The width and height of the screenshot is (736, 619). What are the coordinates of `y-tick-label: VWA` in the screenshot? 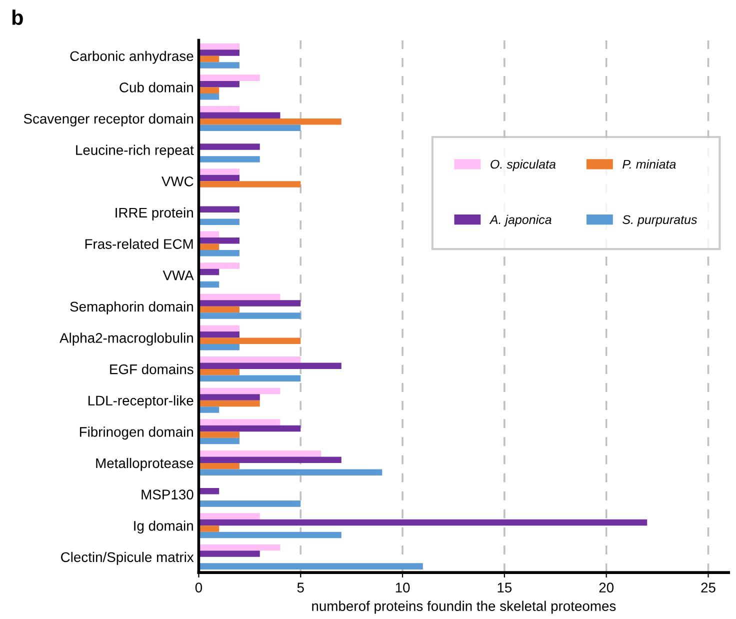 It's located at (178, 275).